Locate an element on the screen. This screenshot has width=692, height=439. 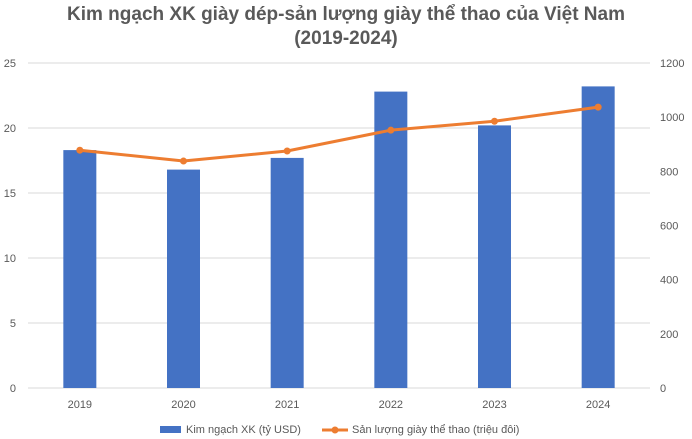
line-point-2024 is located at coordinates (598, 107).